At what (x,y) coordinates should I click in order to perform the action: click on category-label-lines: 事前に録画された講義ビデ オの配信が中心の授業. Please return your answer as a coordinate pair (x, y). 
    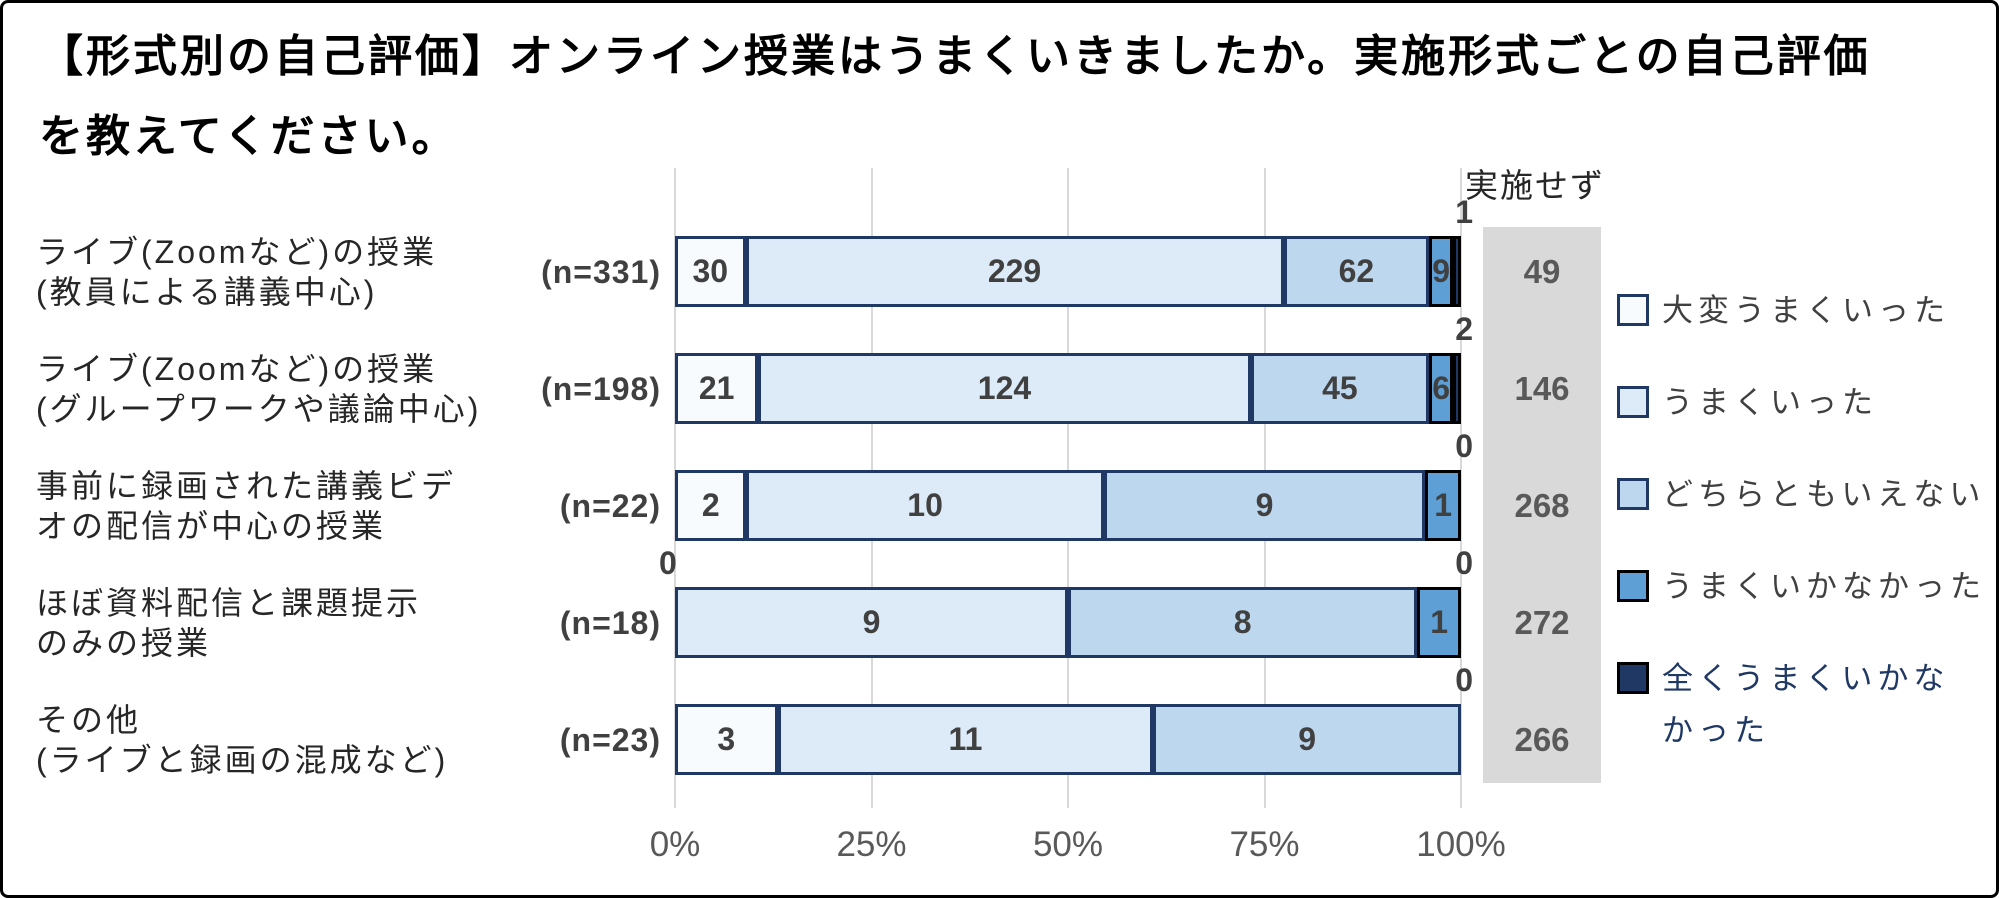
    Looking at the image, I should click on (246, 506).